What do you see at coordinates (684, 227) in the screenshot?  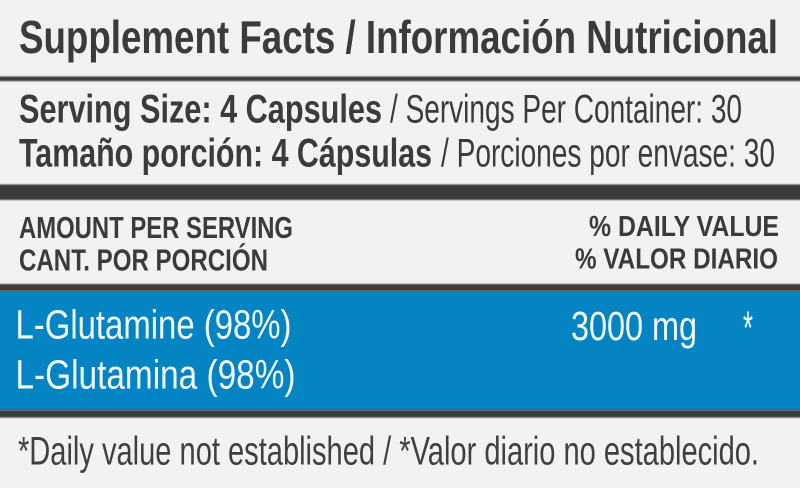 I see `svg-text: % DAILY VALUE` at bounding box center [684, 227].